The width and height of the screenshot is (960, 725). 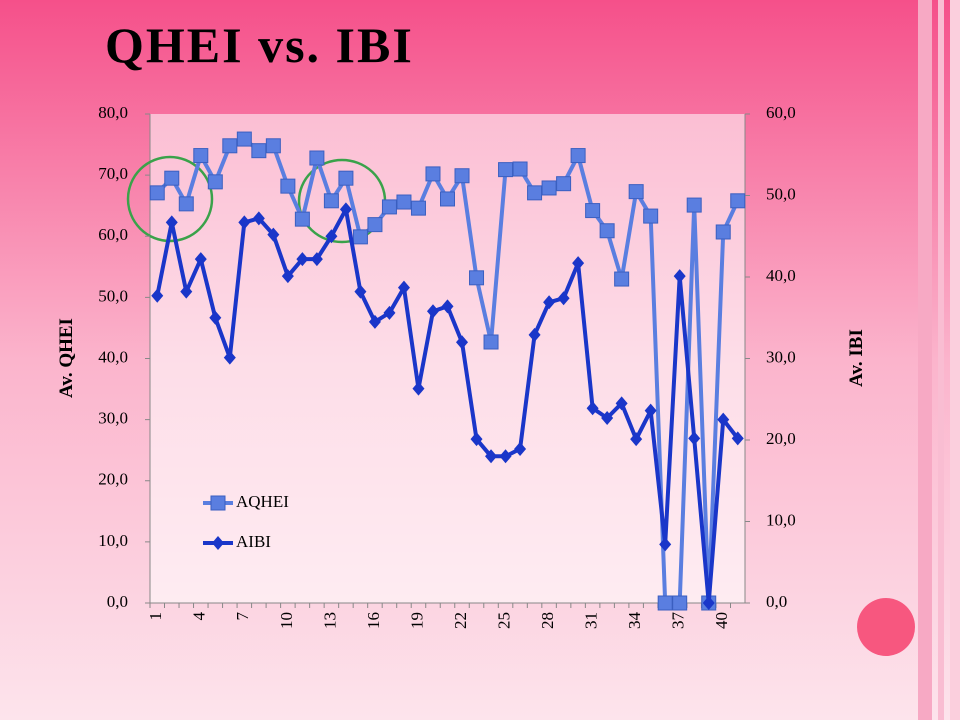 I want to click on y2-tick-label: 40,0, so click(x=781, y=275).